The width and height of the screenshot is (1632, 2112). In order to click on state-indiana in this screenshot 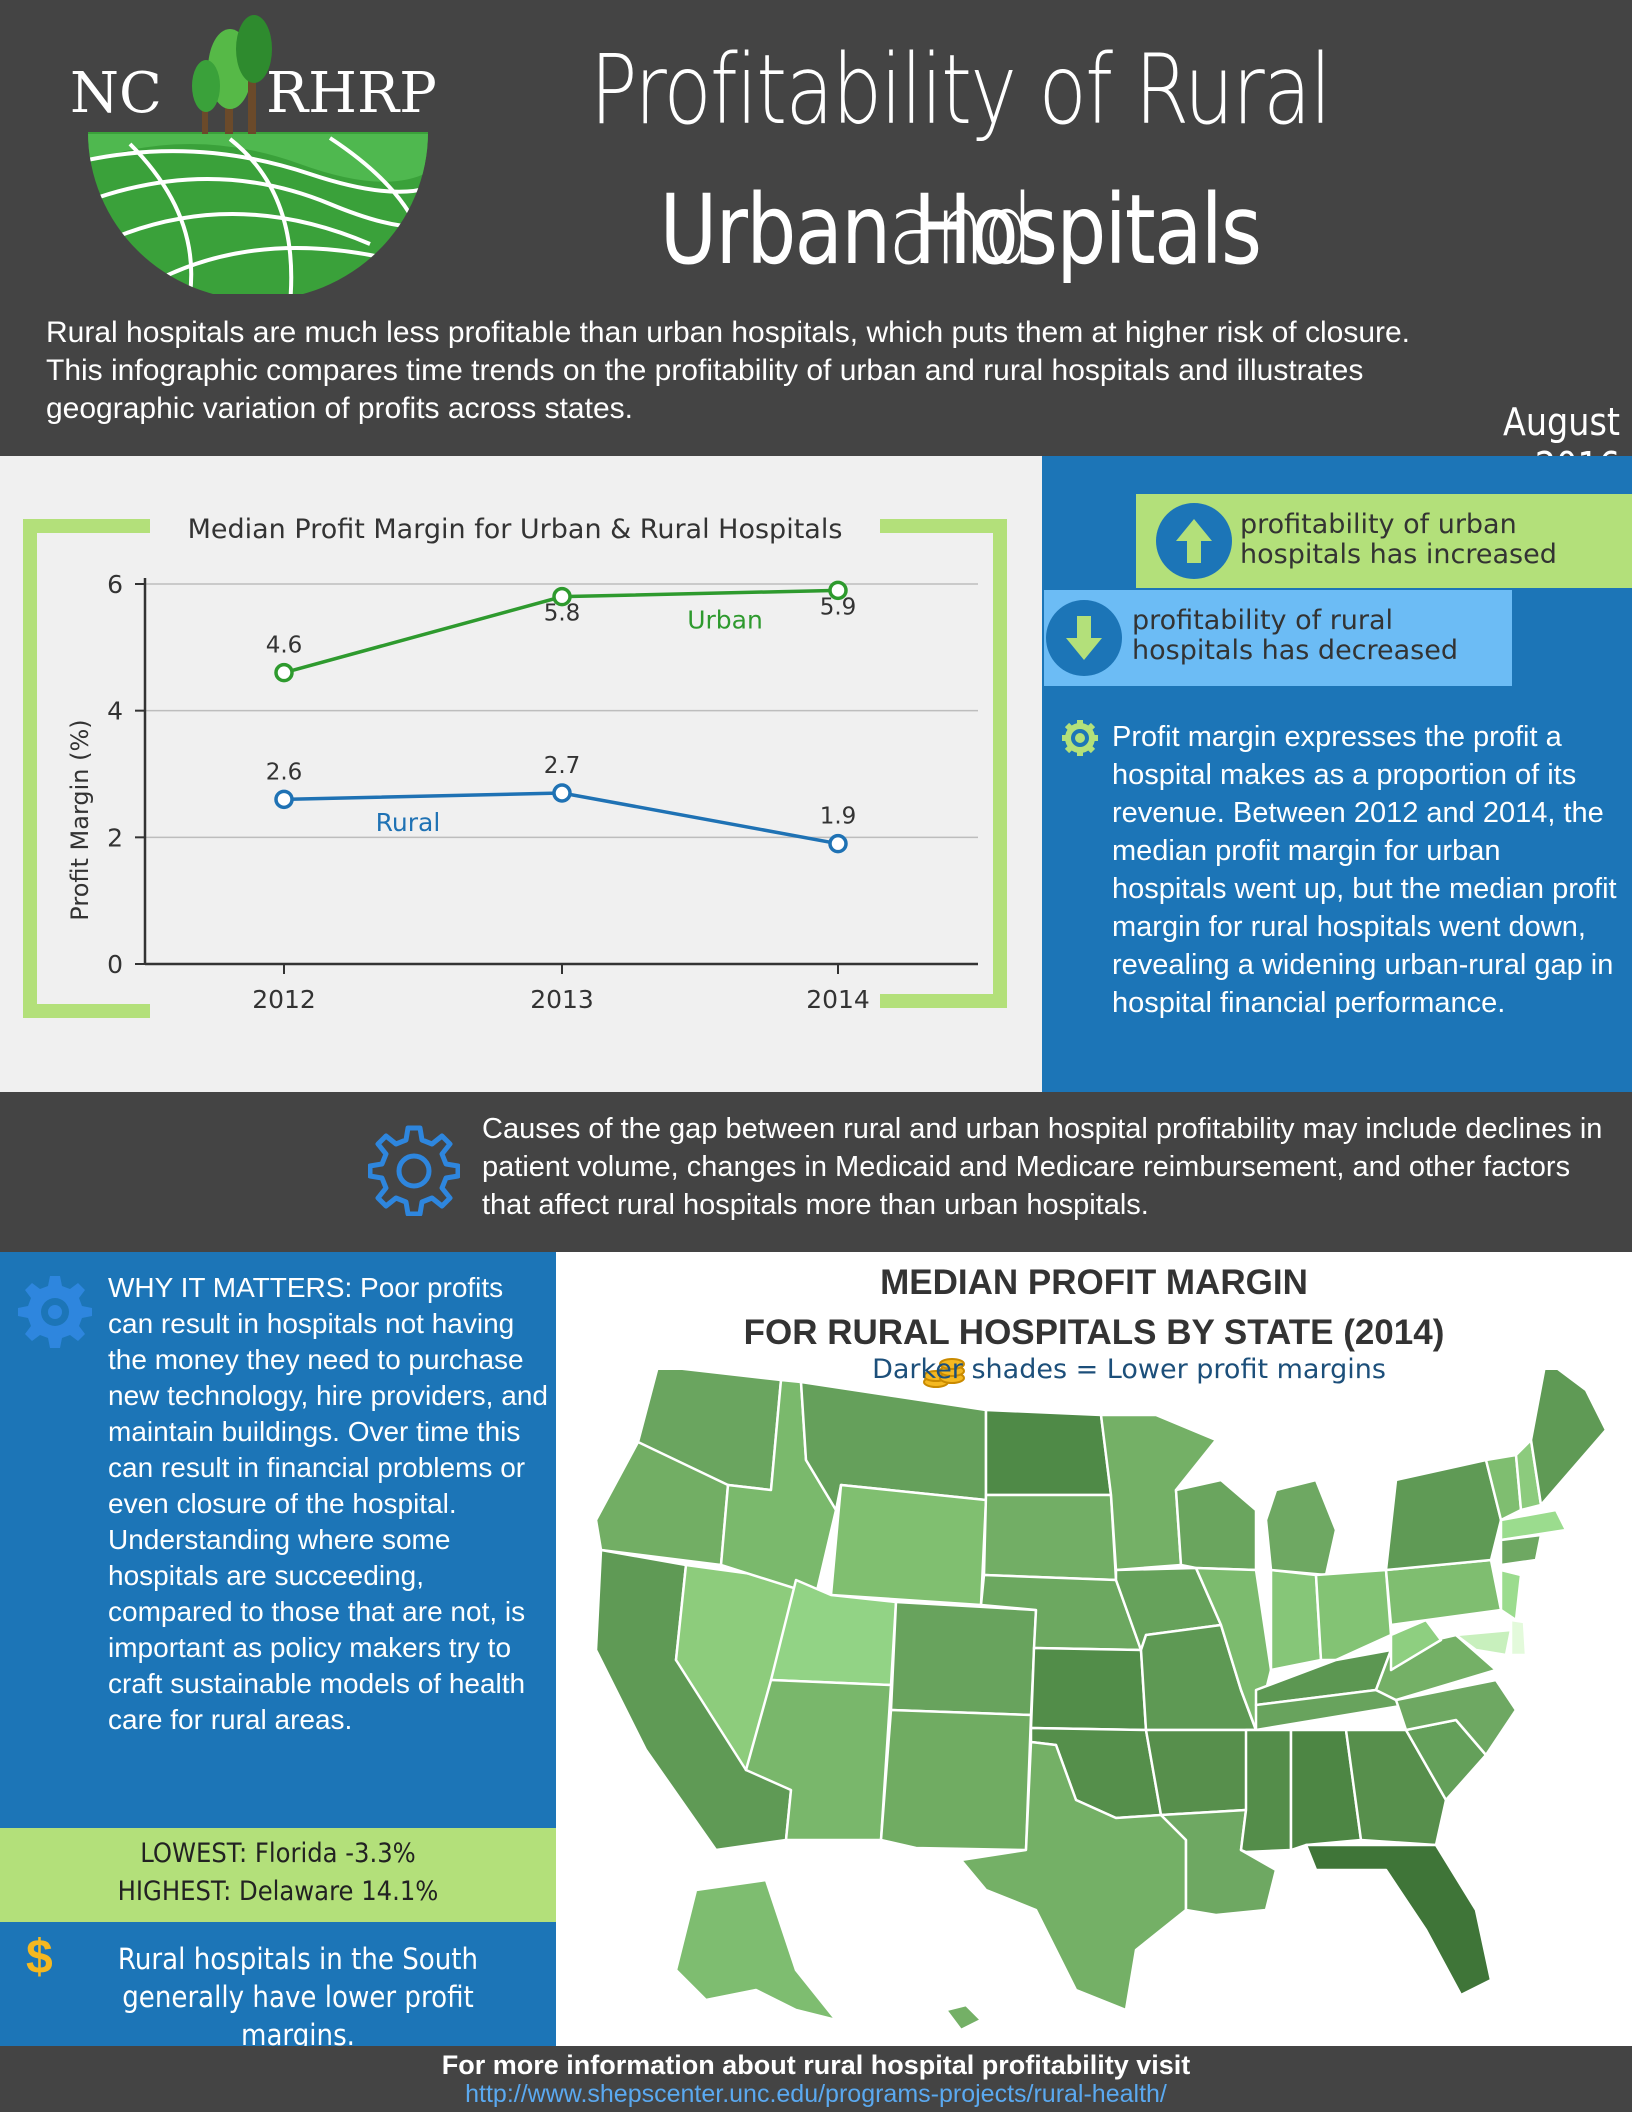, I will do `click(1296, 1620)`.